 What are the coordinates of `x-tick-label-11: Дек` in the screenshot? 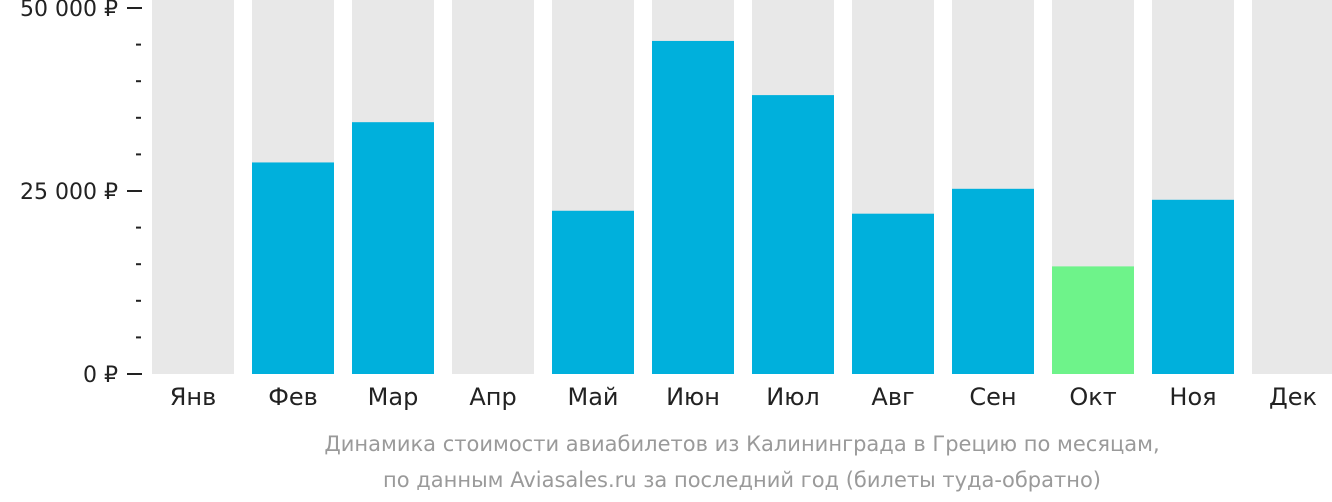 It's located at (1293, 397).